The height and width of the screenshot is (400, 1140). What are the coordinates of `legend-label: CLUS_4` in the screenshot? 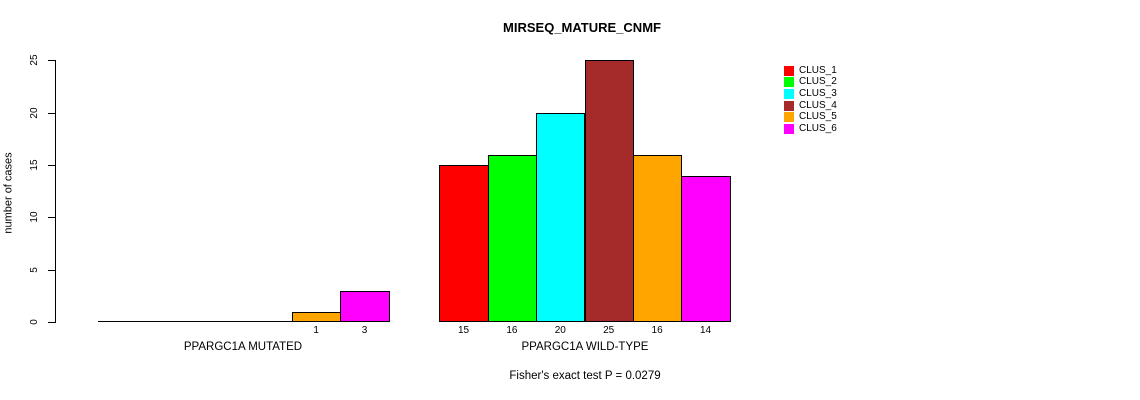 It's located at (818, 105).